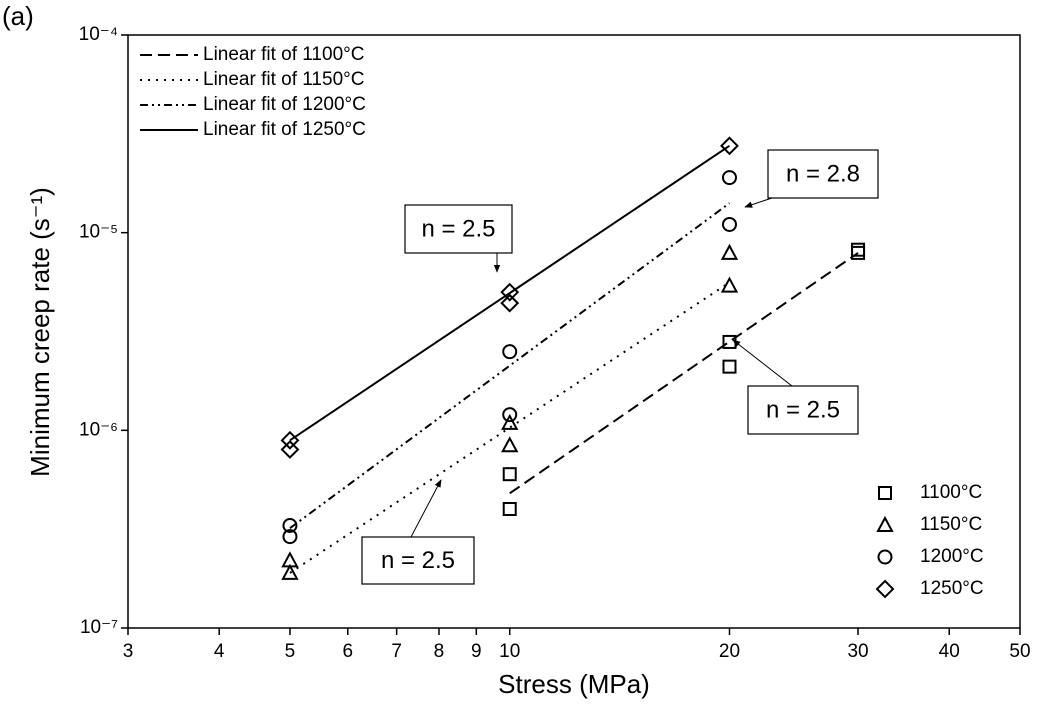 The image size is (1042, 704). What do you see at coordinates (40, 332) in the screenshot?
I see `y-axis-label: Minimum creep rate (s⁻¹)` at bounding box center [40, 332].